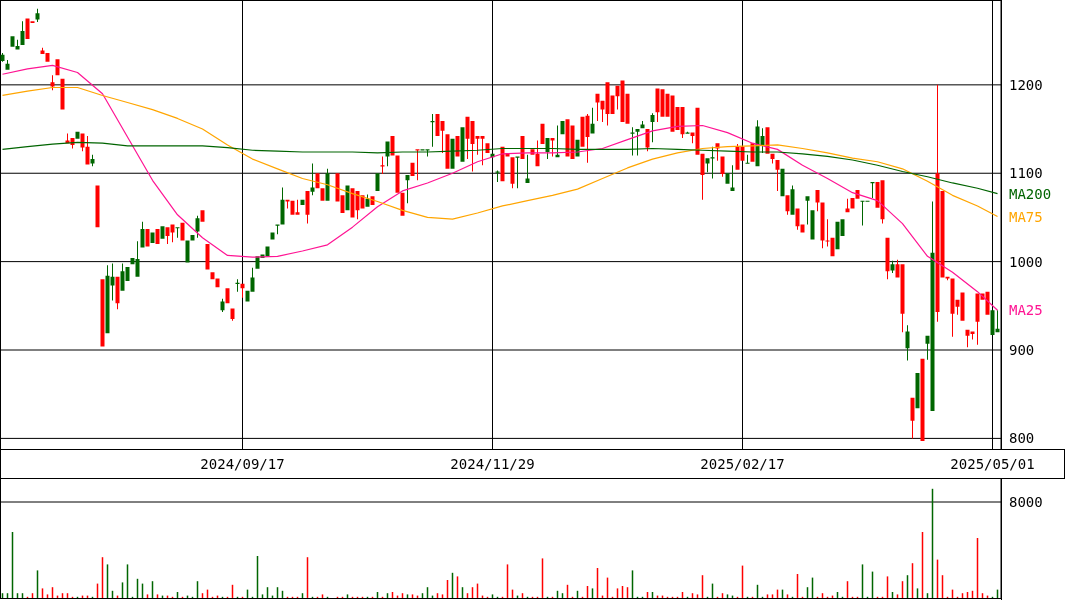 The image size is (1065, 600). Describe the element at coordinates (1026, 216) in the screenshot. I see `series-label: MA75` at that location.